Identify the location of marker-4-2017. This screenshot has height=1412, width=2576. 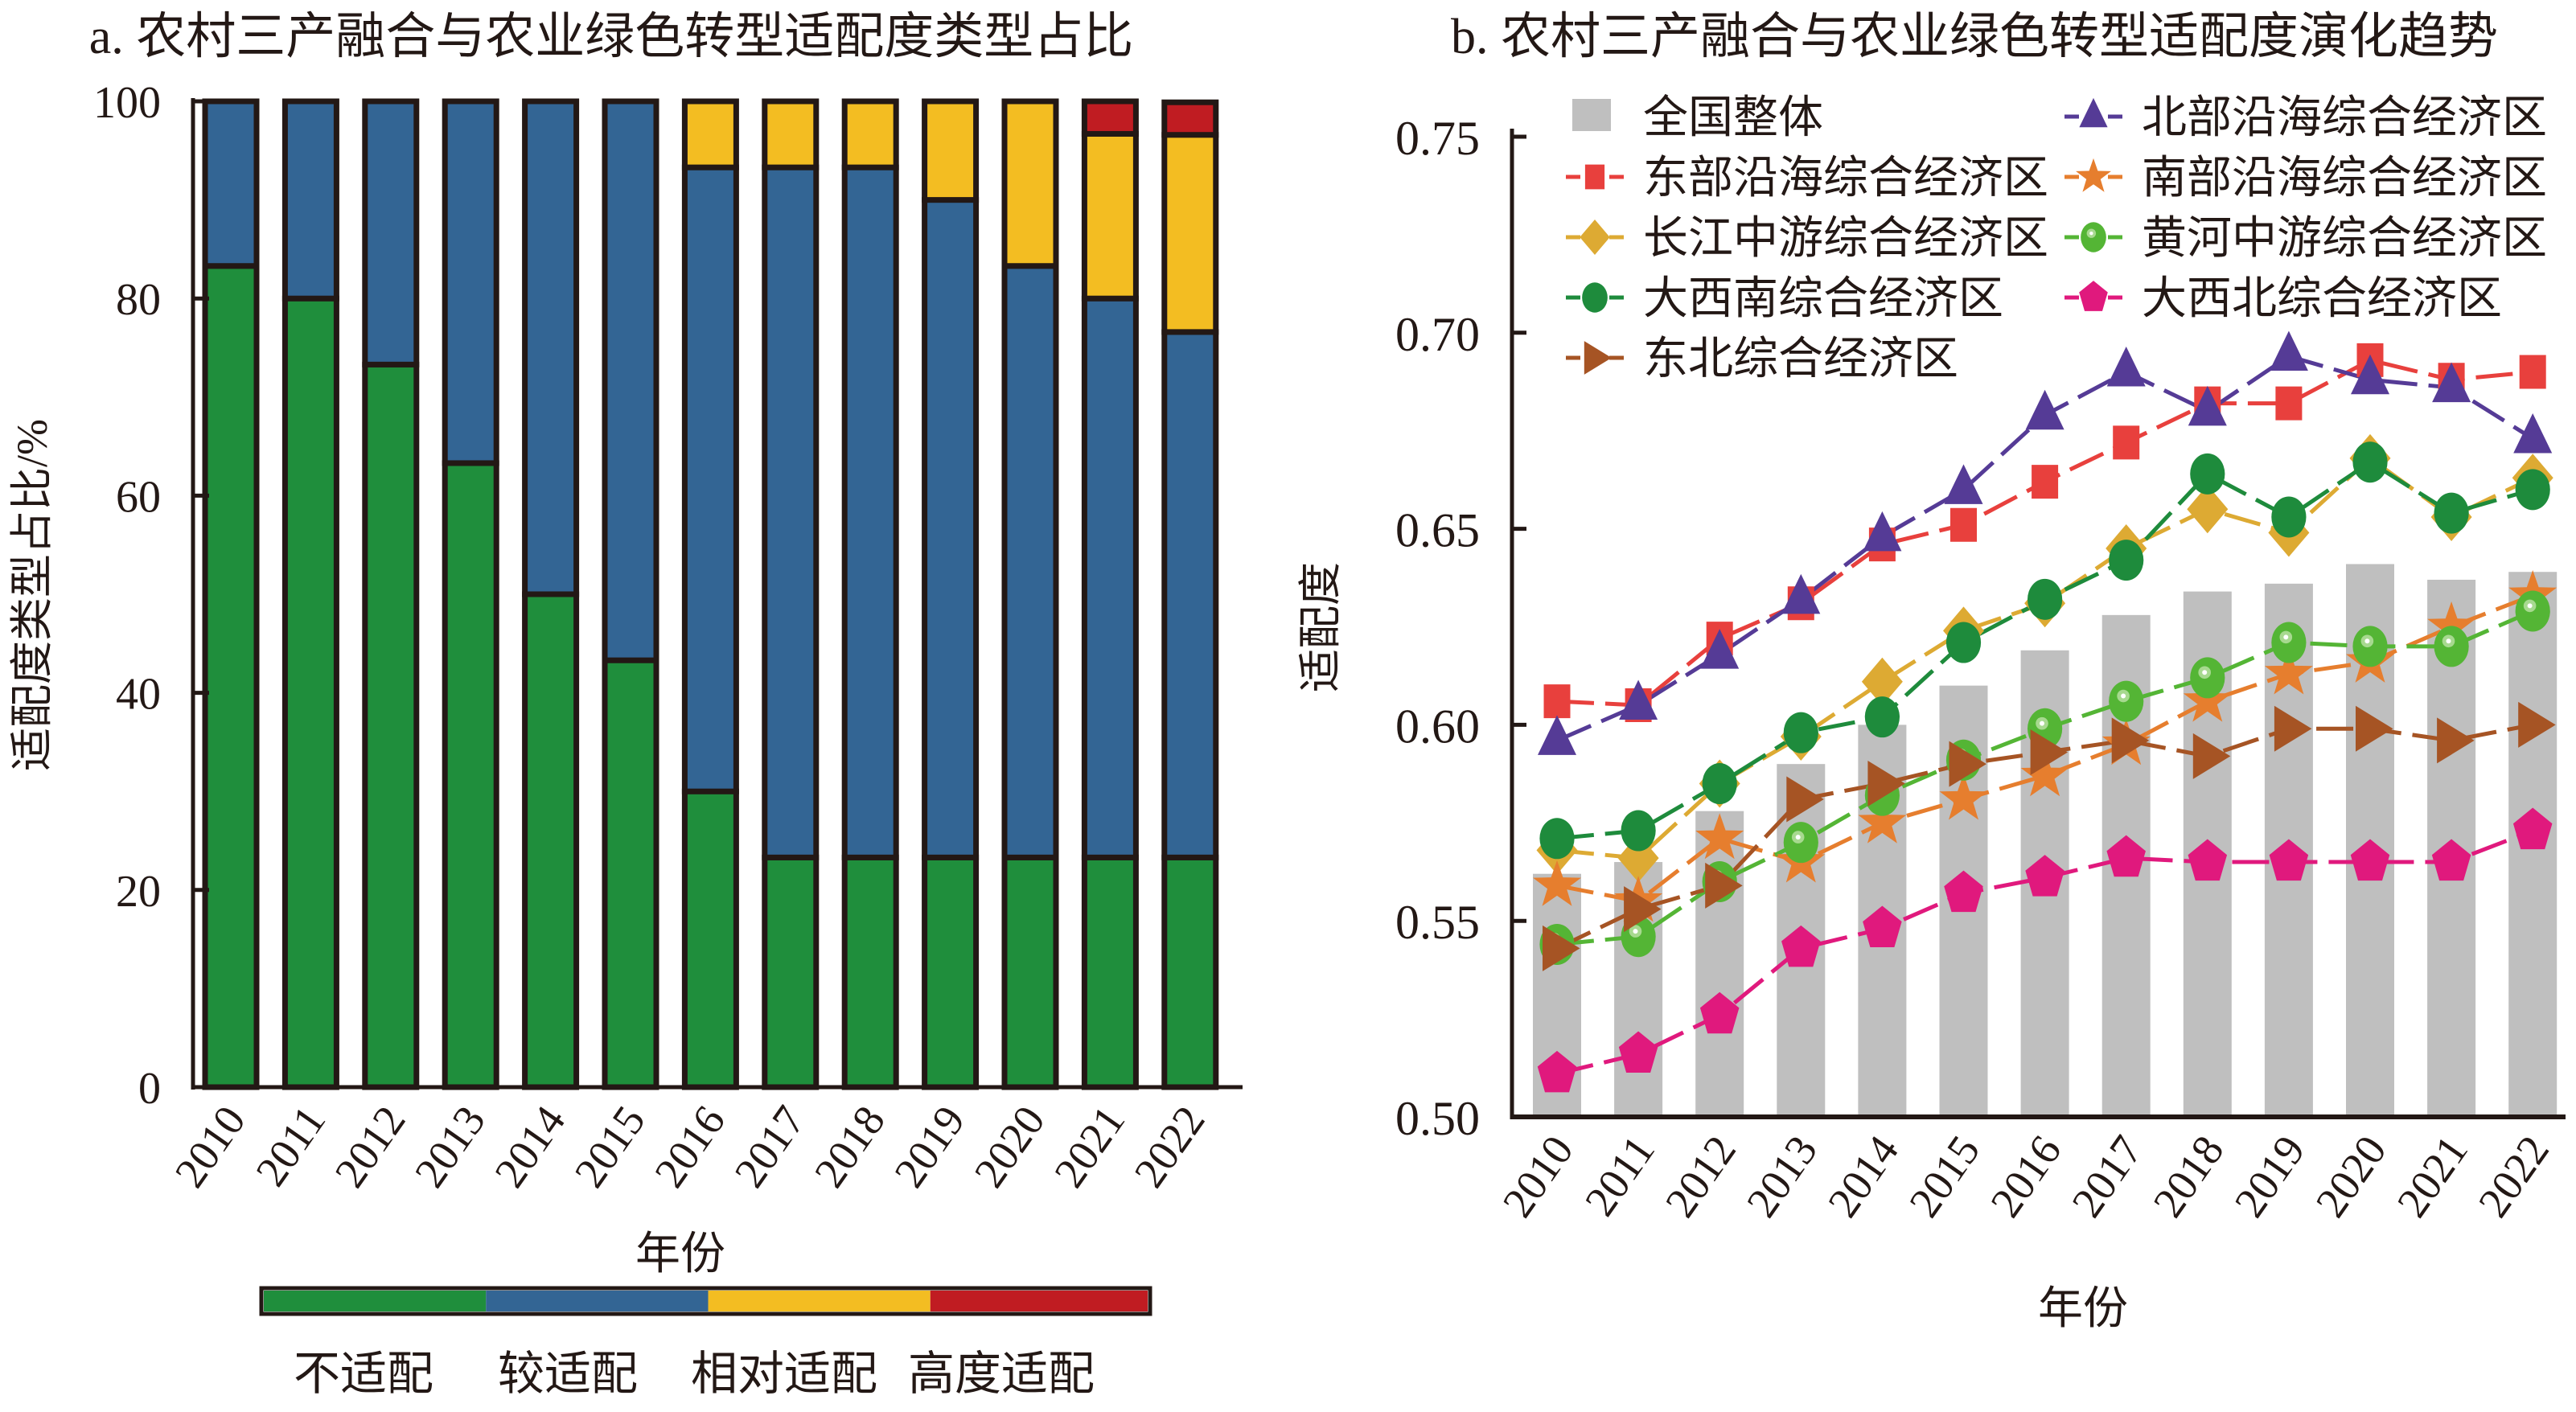
(2126, 701).